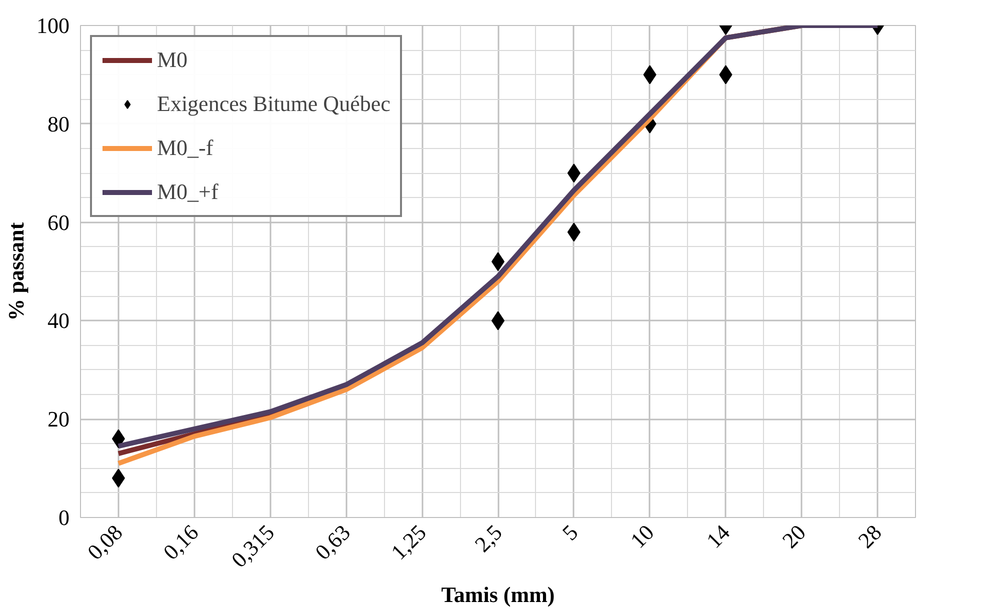  Describe the element at coordinates (64, 517) in the screenshot. I see `y-tick-label: 0` at that location.